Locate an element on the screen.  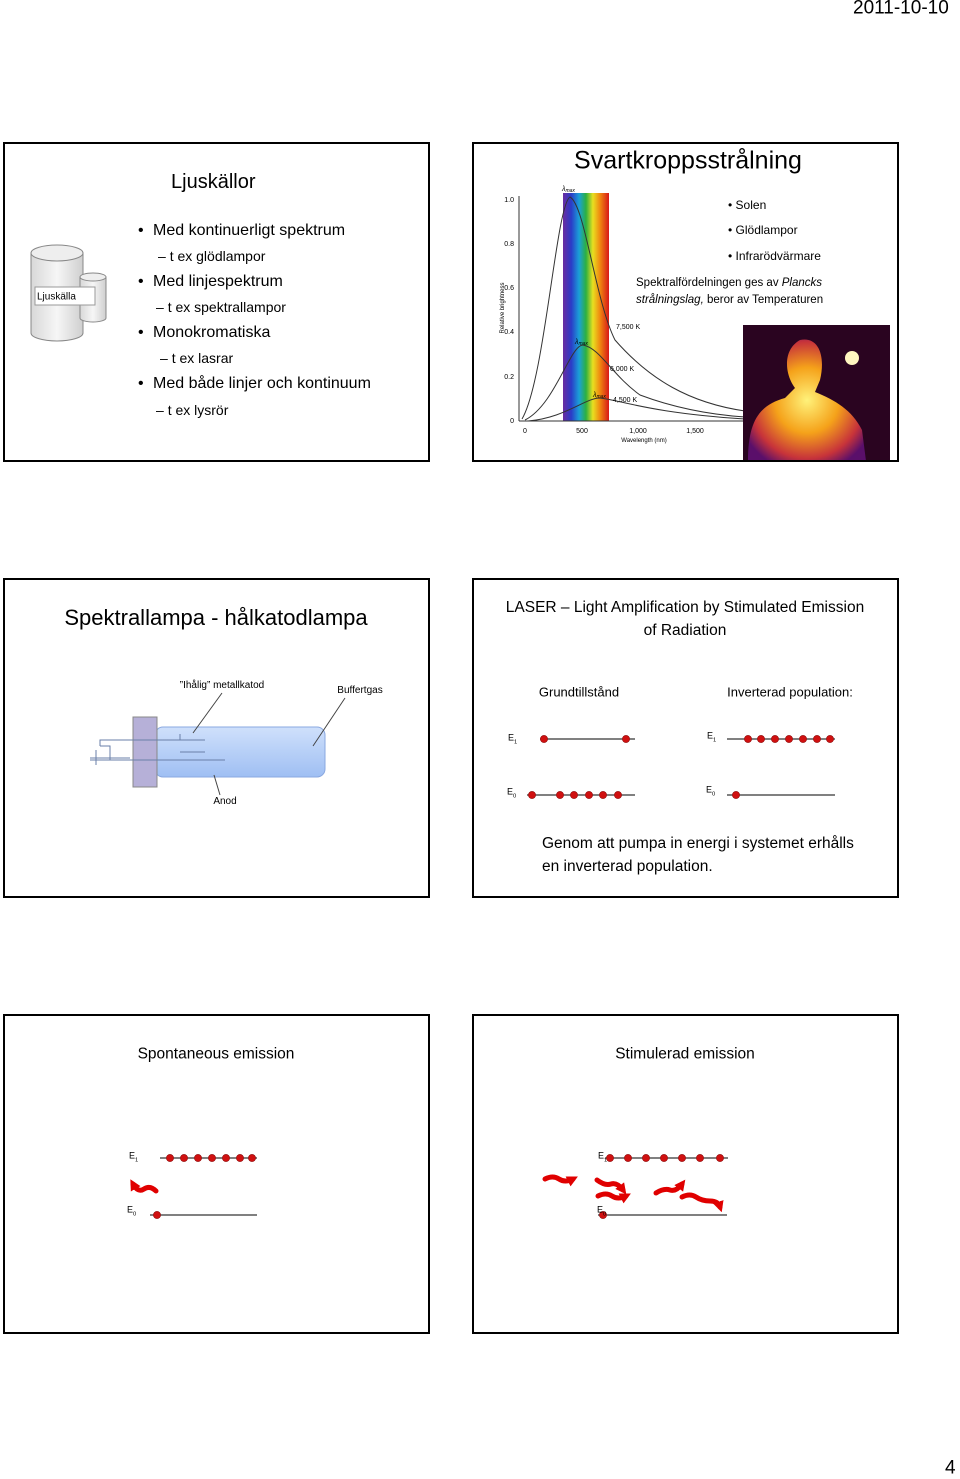
curve-label: 7,500 K is located at coordinates (628, 327).